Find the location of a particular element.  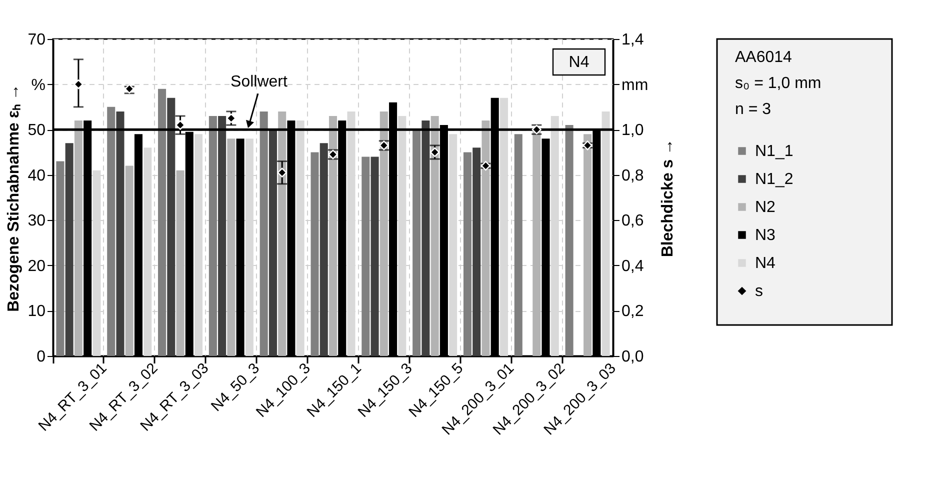

y2-tick-label: mm is located at coordinates (635, 85).